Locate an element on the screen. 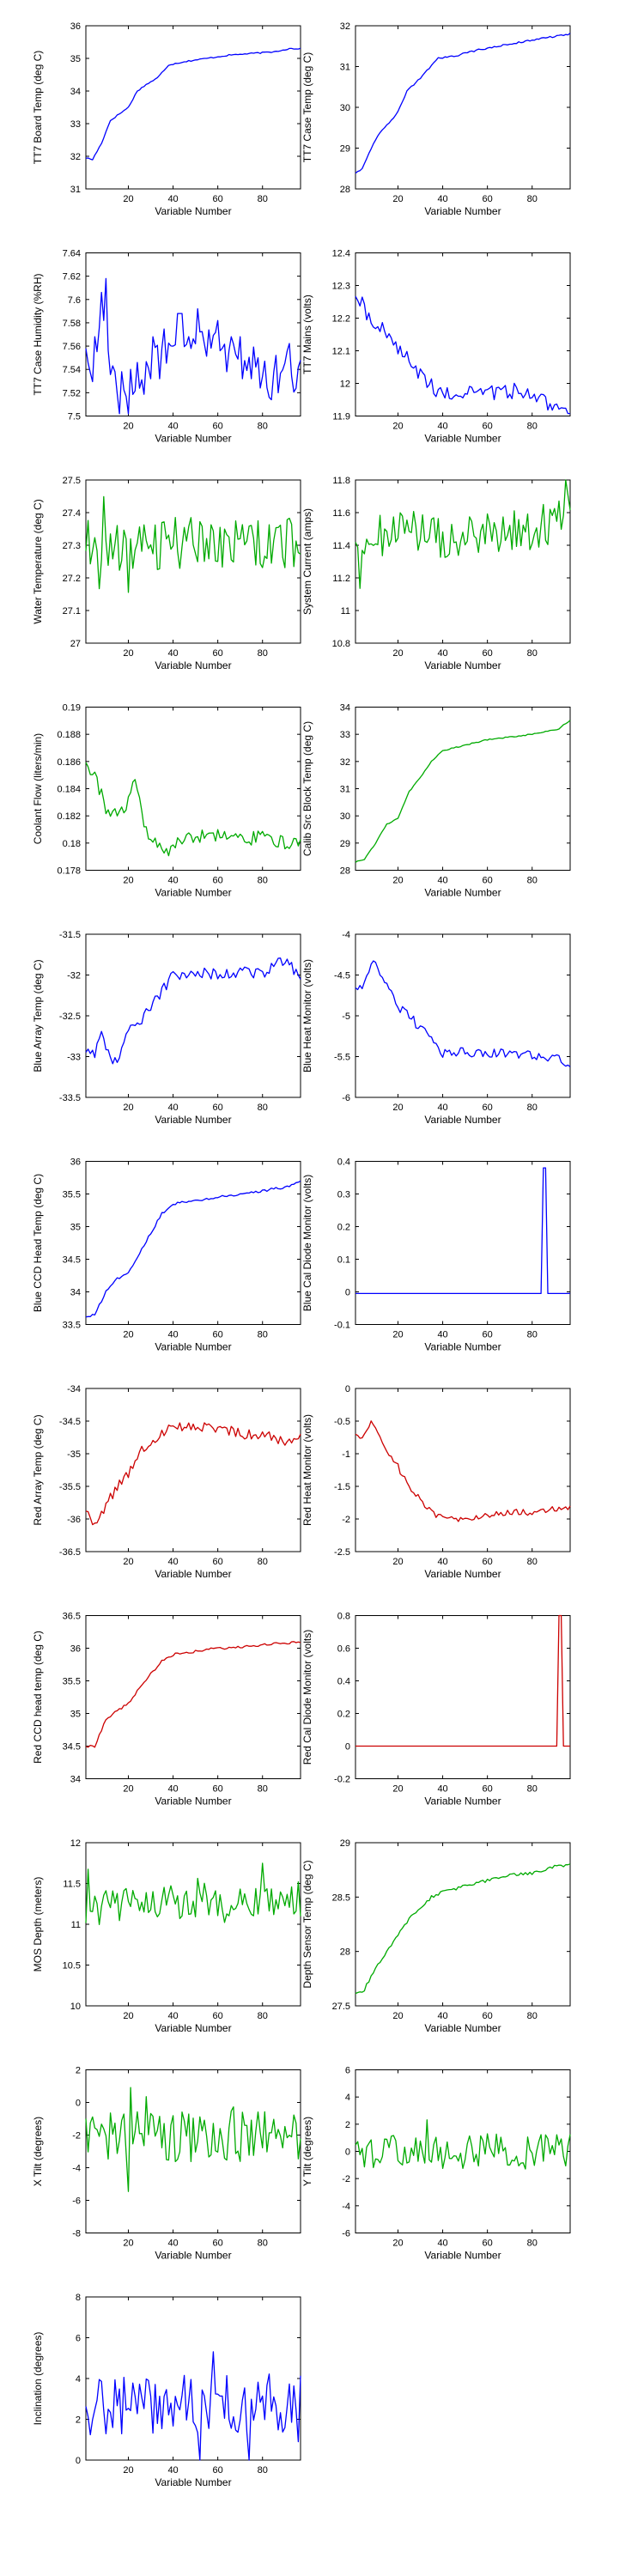 This screenshot has width=644, height=2576. y-tick-label: 0 is located at coordinates (347, 1293).